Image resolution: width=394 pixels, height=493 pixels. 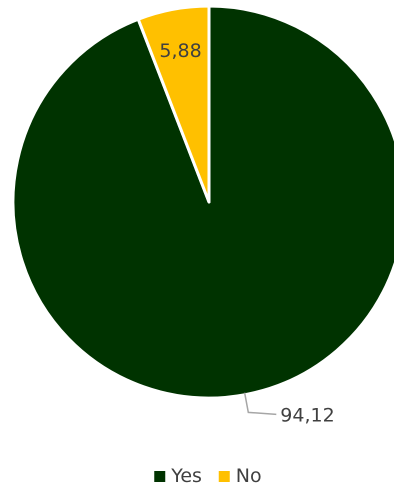 What do you see at coordinates (160, 476) in the screenshot?
I see `legend-swatch-yes` at bounding box center [160, 476].